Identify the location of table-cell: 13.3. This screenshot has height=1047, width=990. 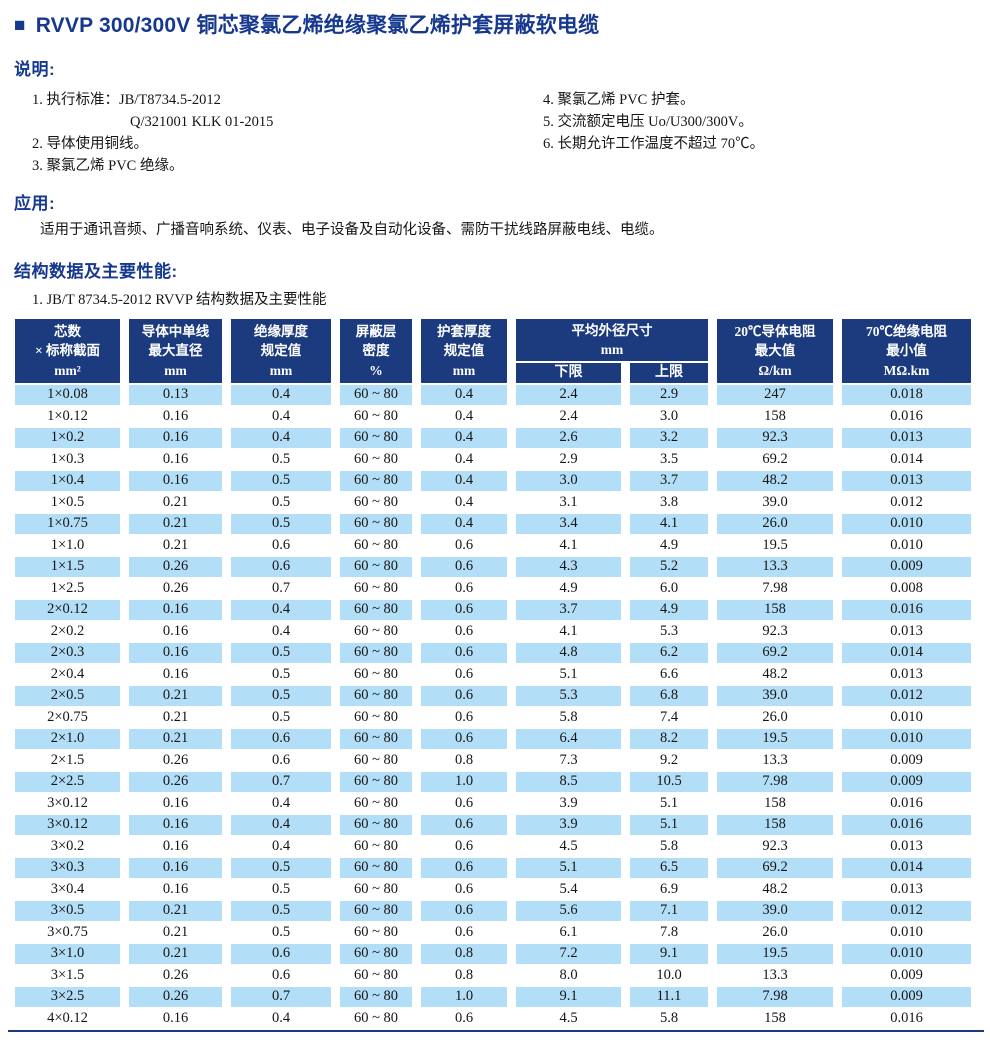
(775, 975).